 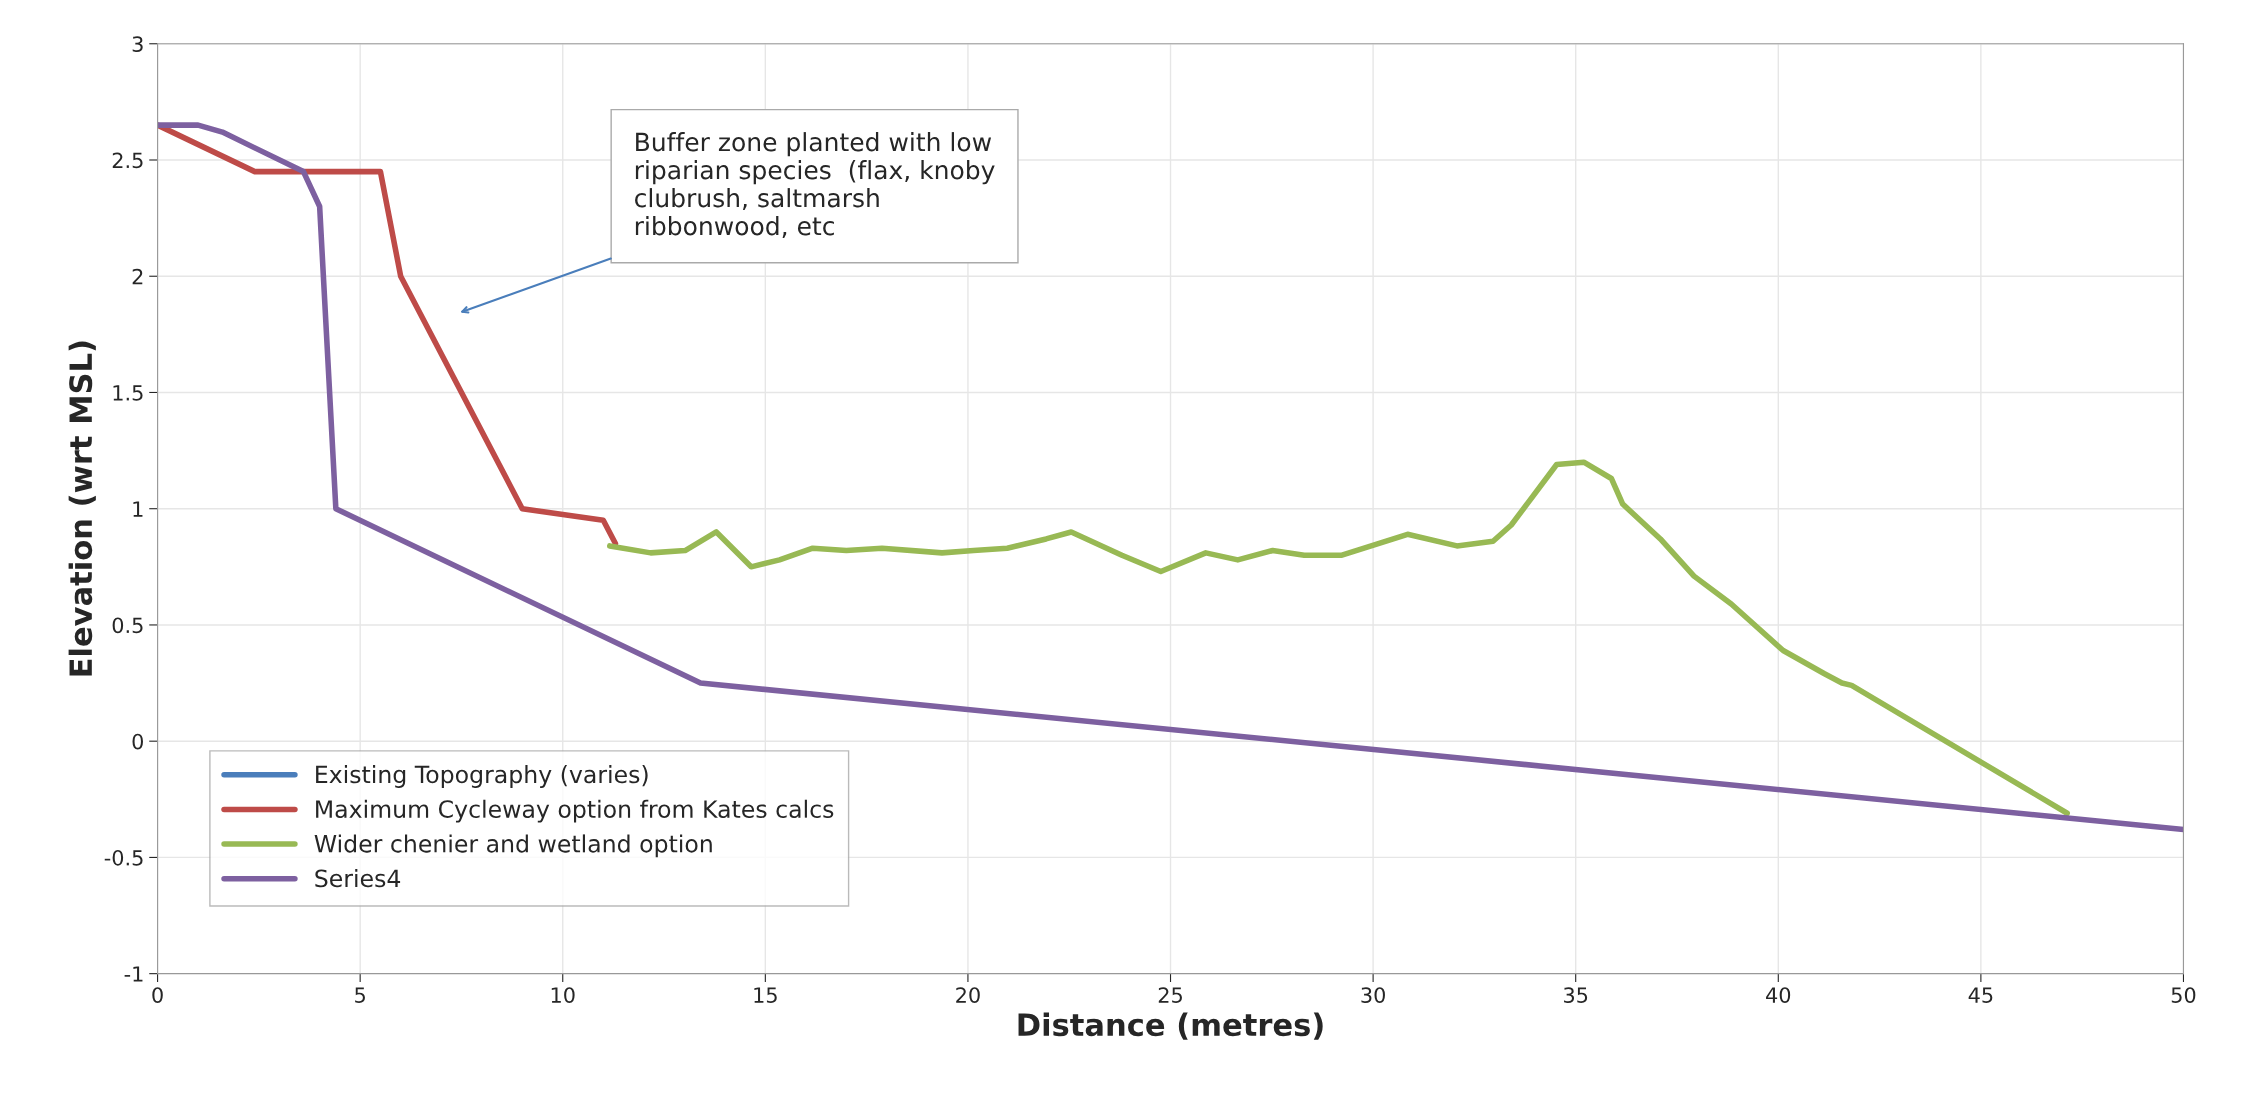 What do you see at coordinates (1980, 995) in the screenshot?
I see `x-tick-label: 45` at bounding box center [1980, 995].